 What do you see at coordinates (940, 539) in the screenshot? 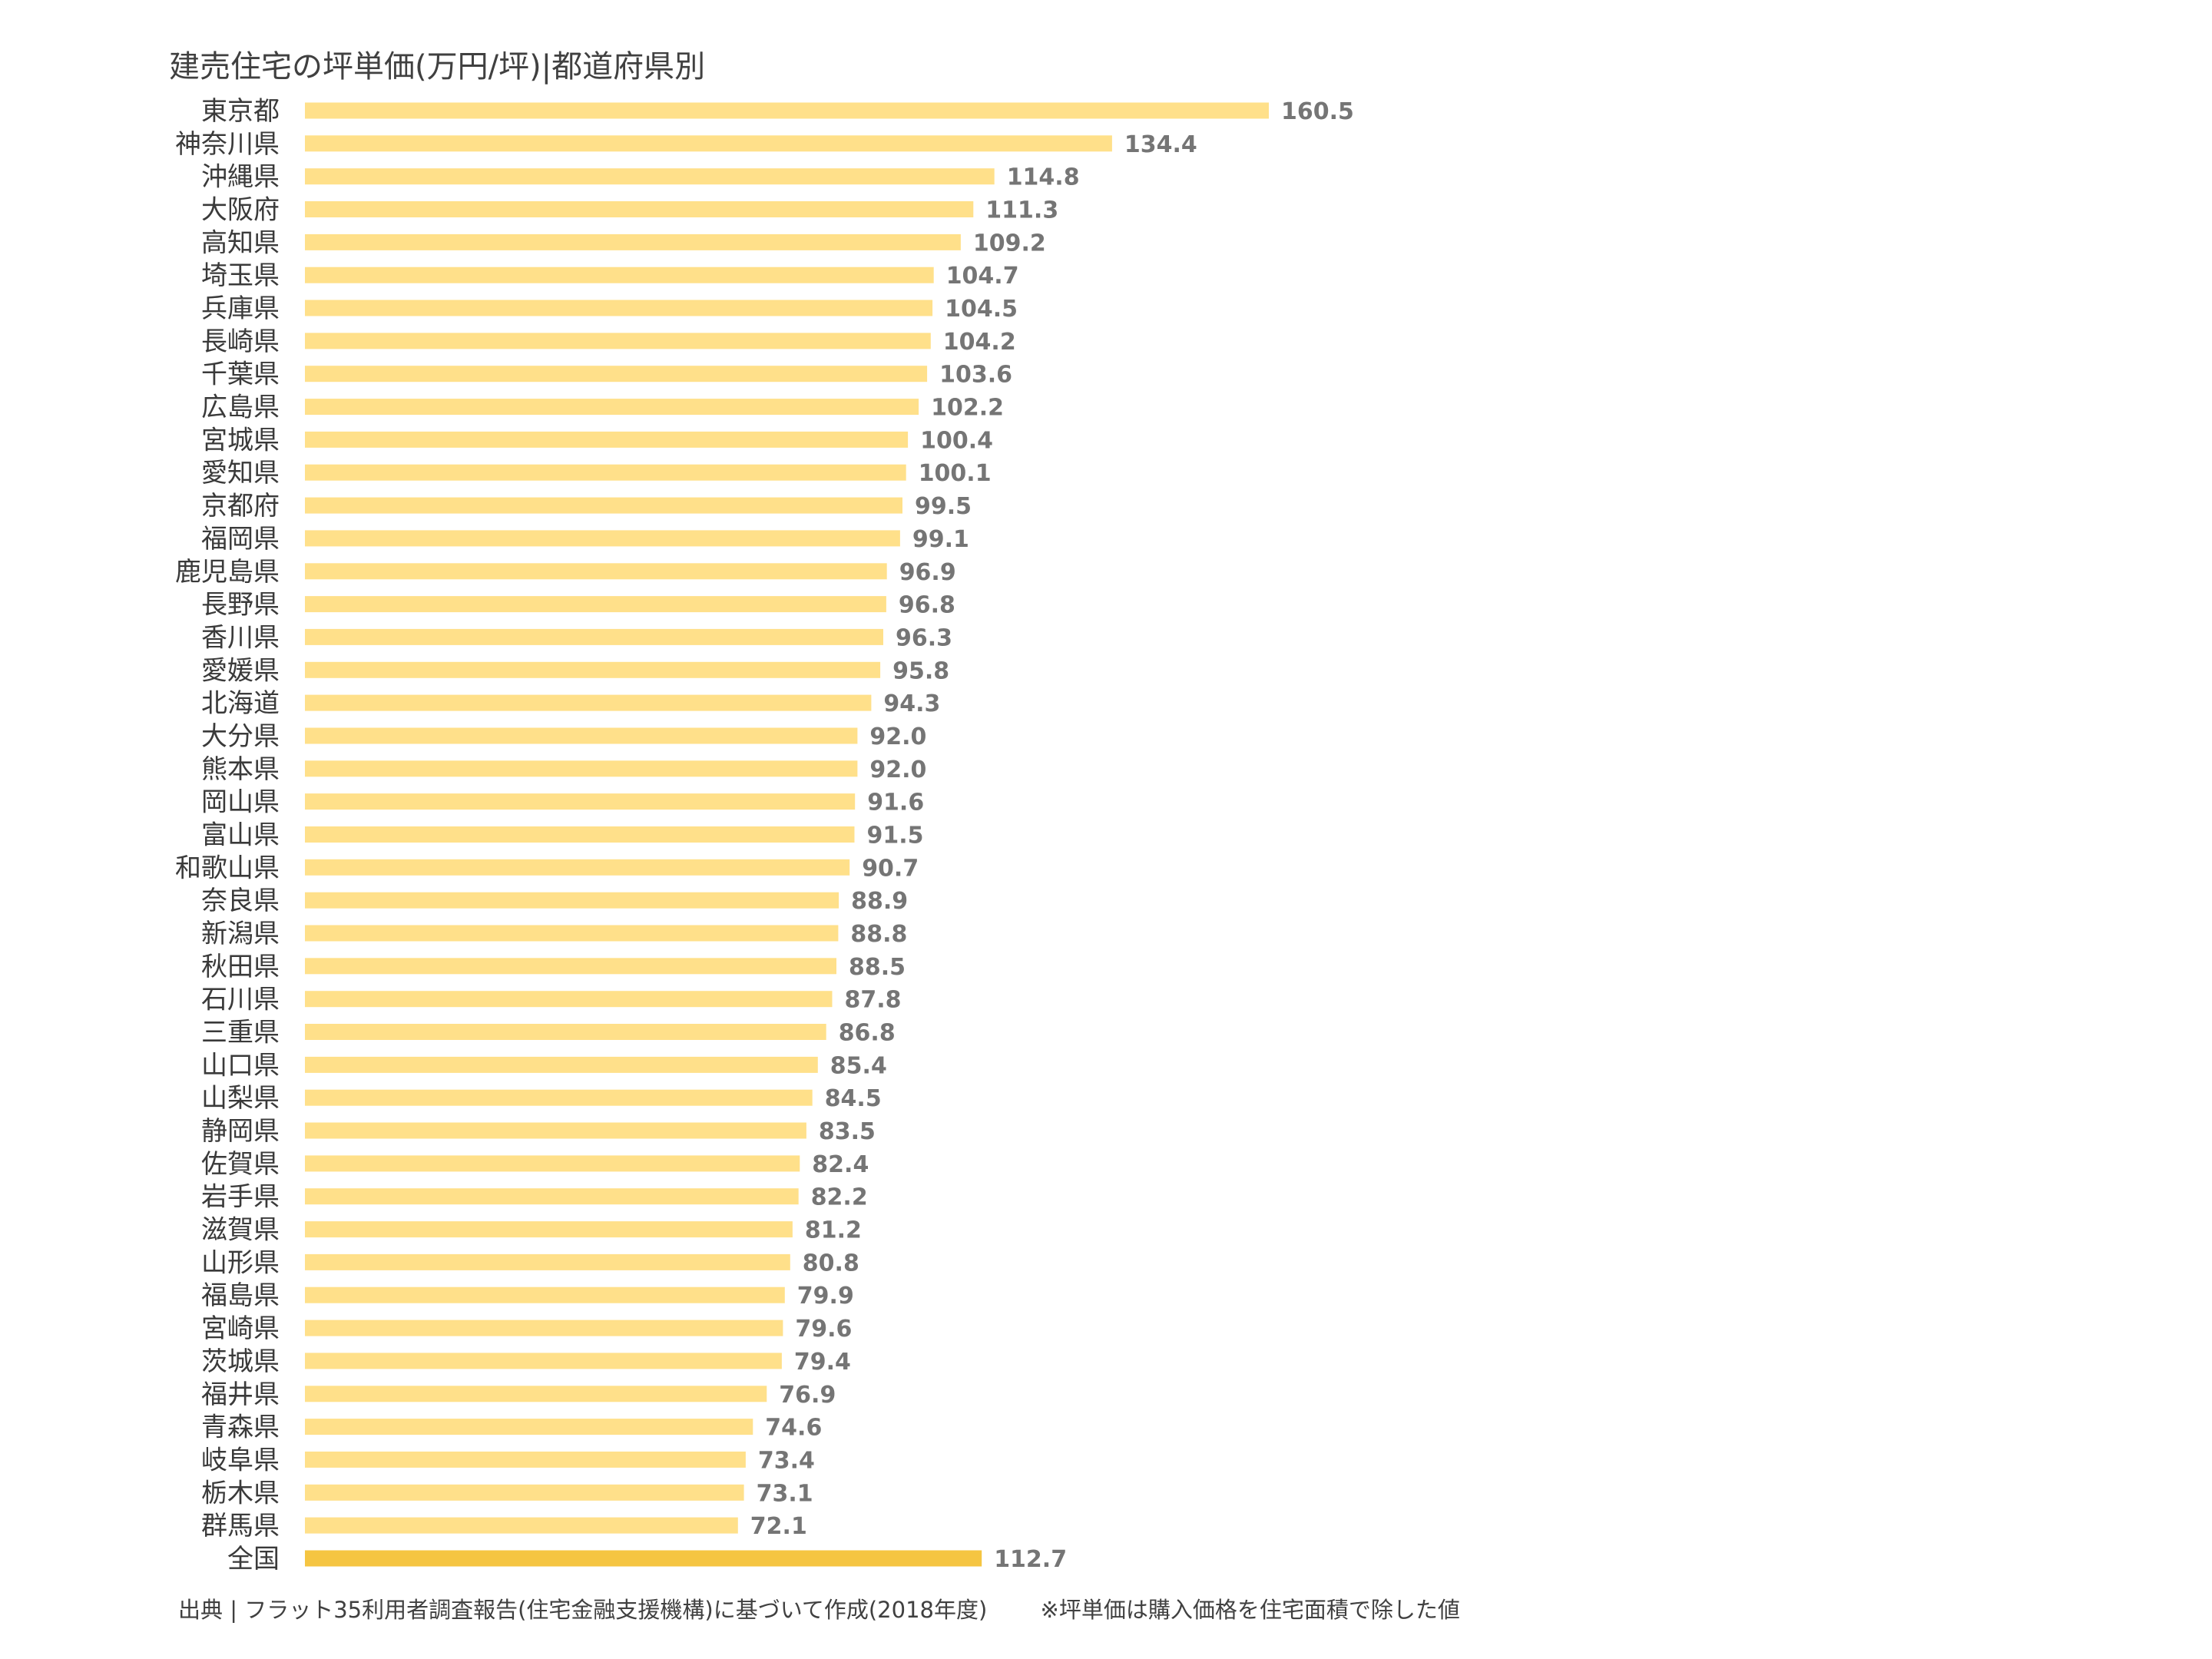
I see `value-label: 99.1` at bounding box center [940, 539].